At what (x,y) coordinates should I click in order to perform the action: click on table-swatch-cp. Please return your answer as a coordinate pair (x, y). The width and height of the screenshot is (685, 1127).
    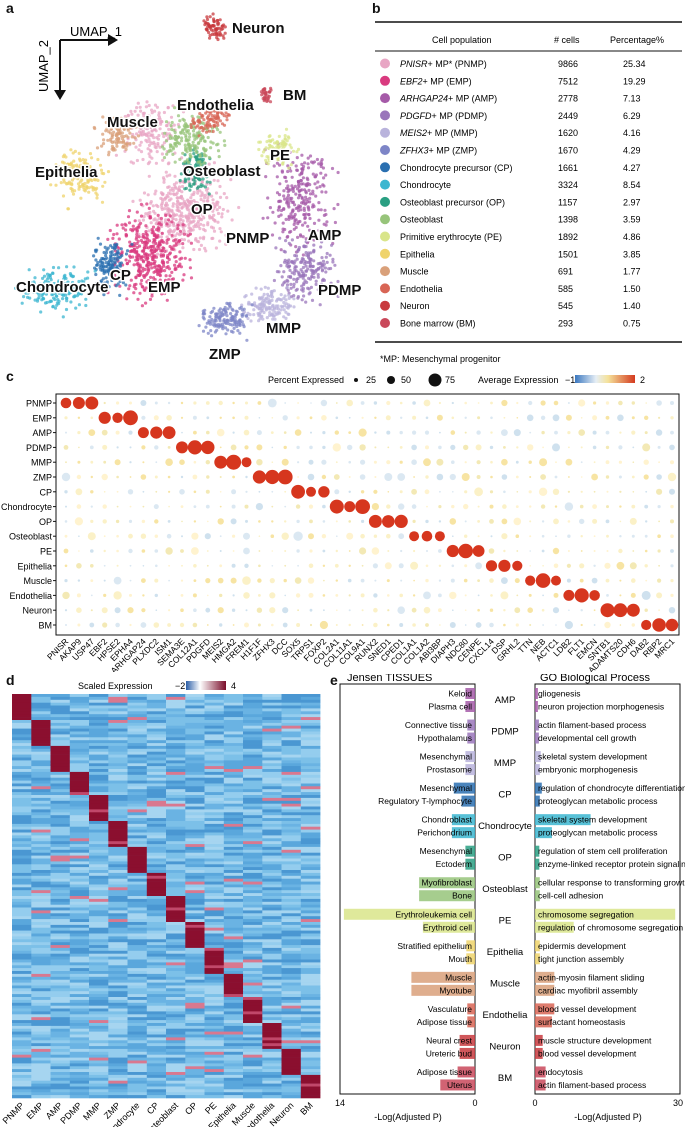
    Looking at the image, I should click on (385, 167).